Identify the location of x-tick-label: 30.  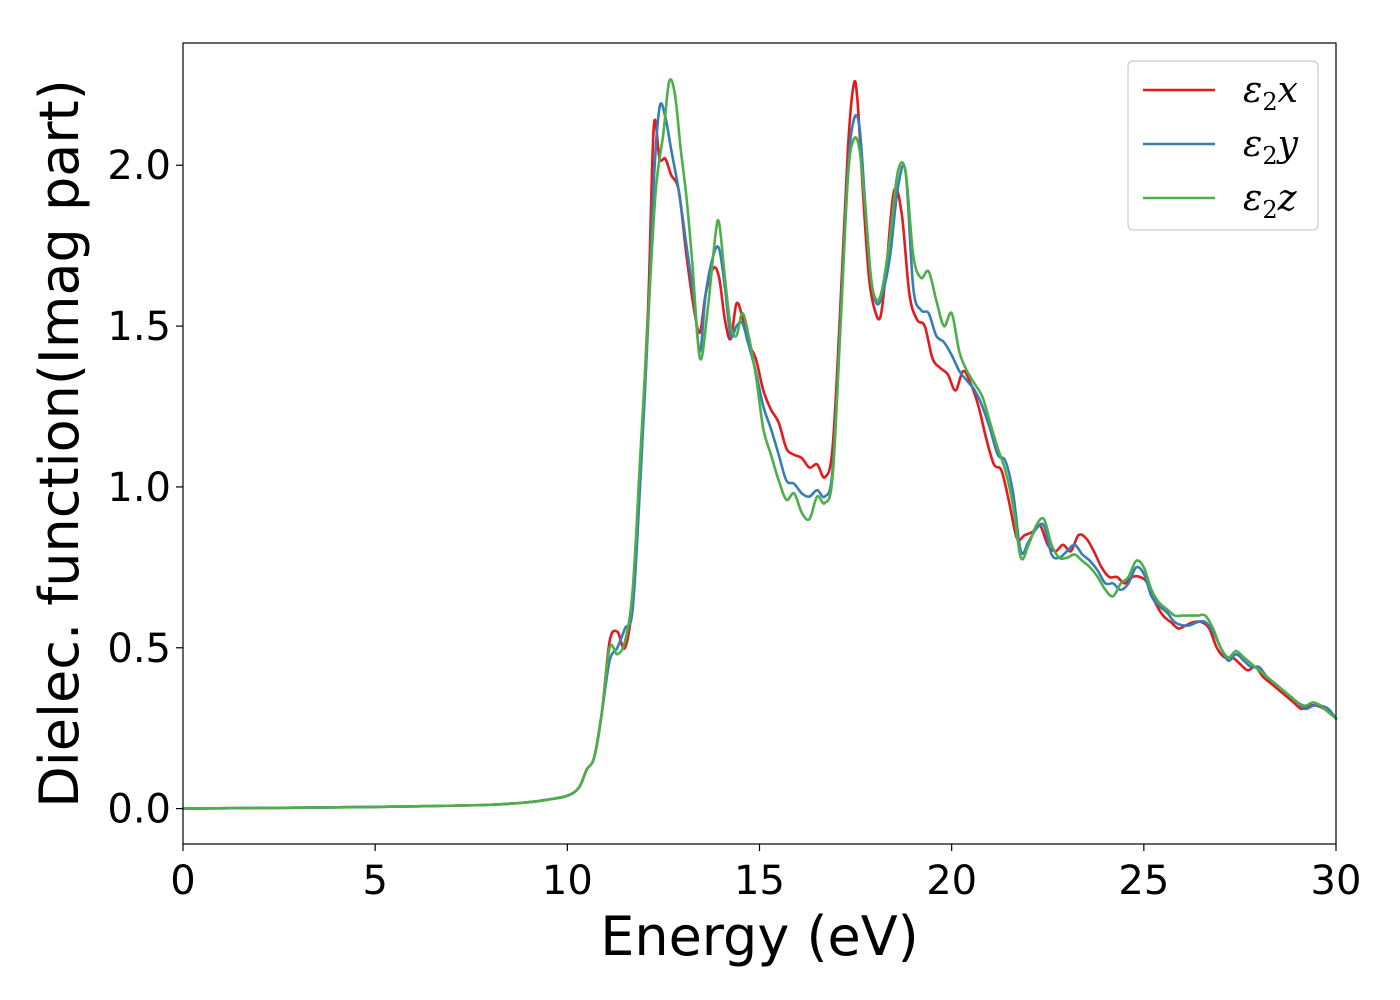
(1336, 881).